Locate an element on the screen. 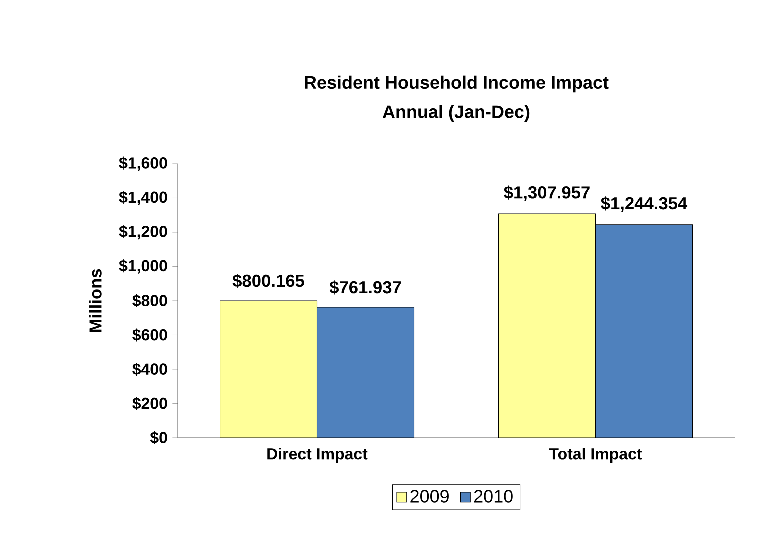 Image resolution: width=778 pixels, height=545 pixels. y-tick-label: $1,000 is located at coordinates (143, 267).